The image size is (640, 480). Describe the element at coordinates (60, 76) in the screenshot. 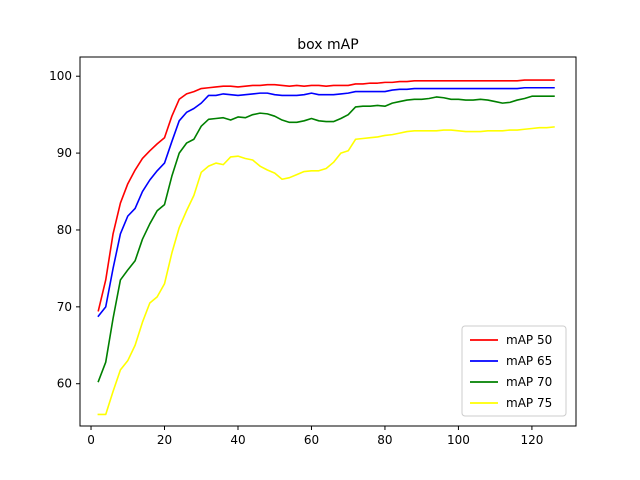

I see `y-tick-label: 100` at that location.